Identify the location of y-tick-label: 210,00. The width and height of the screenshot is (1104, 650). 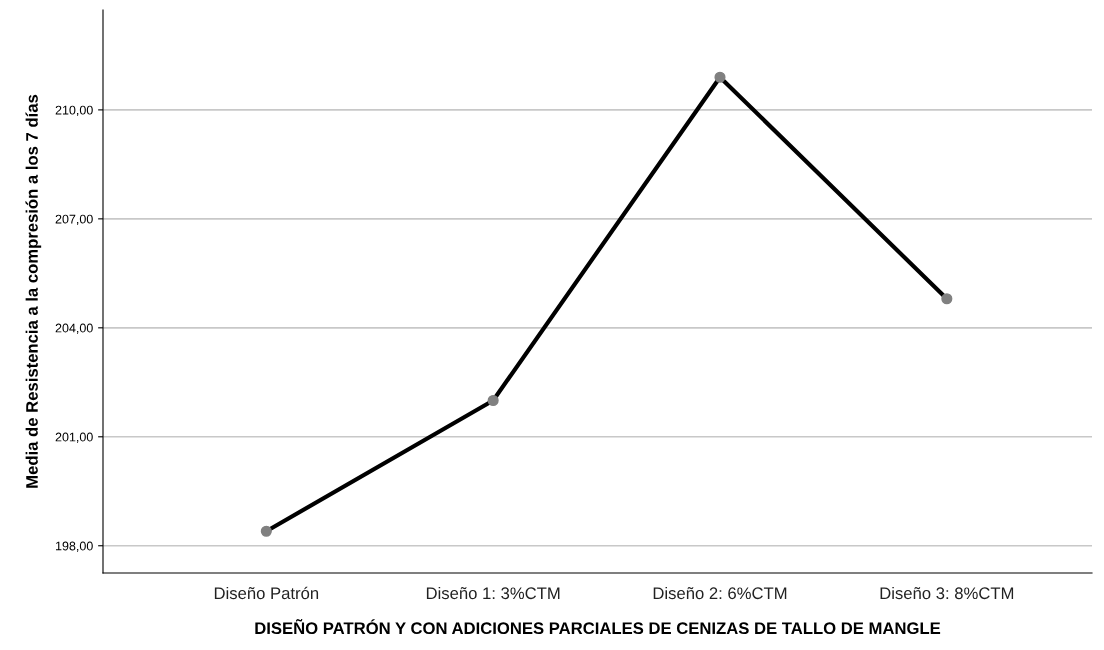
(74, 111).